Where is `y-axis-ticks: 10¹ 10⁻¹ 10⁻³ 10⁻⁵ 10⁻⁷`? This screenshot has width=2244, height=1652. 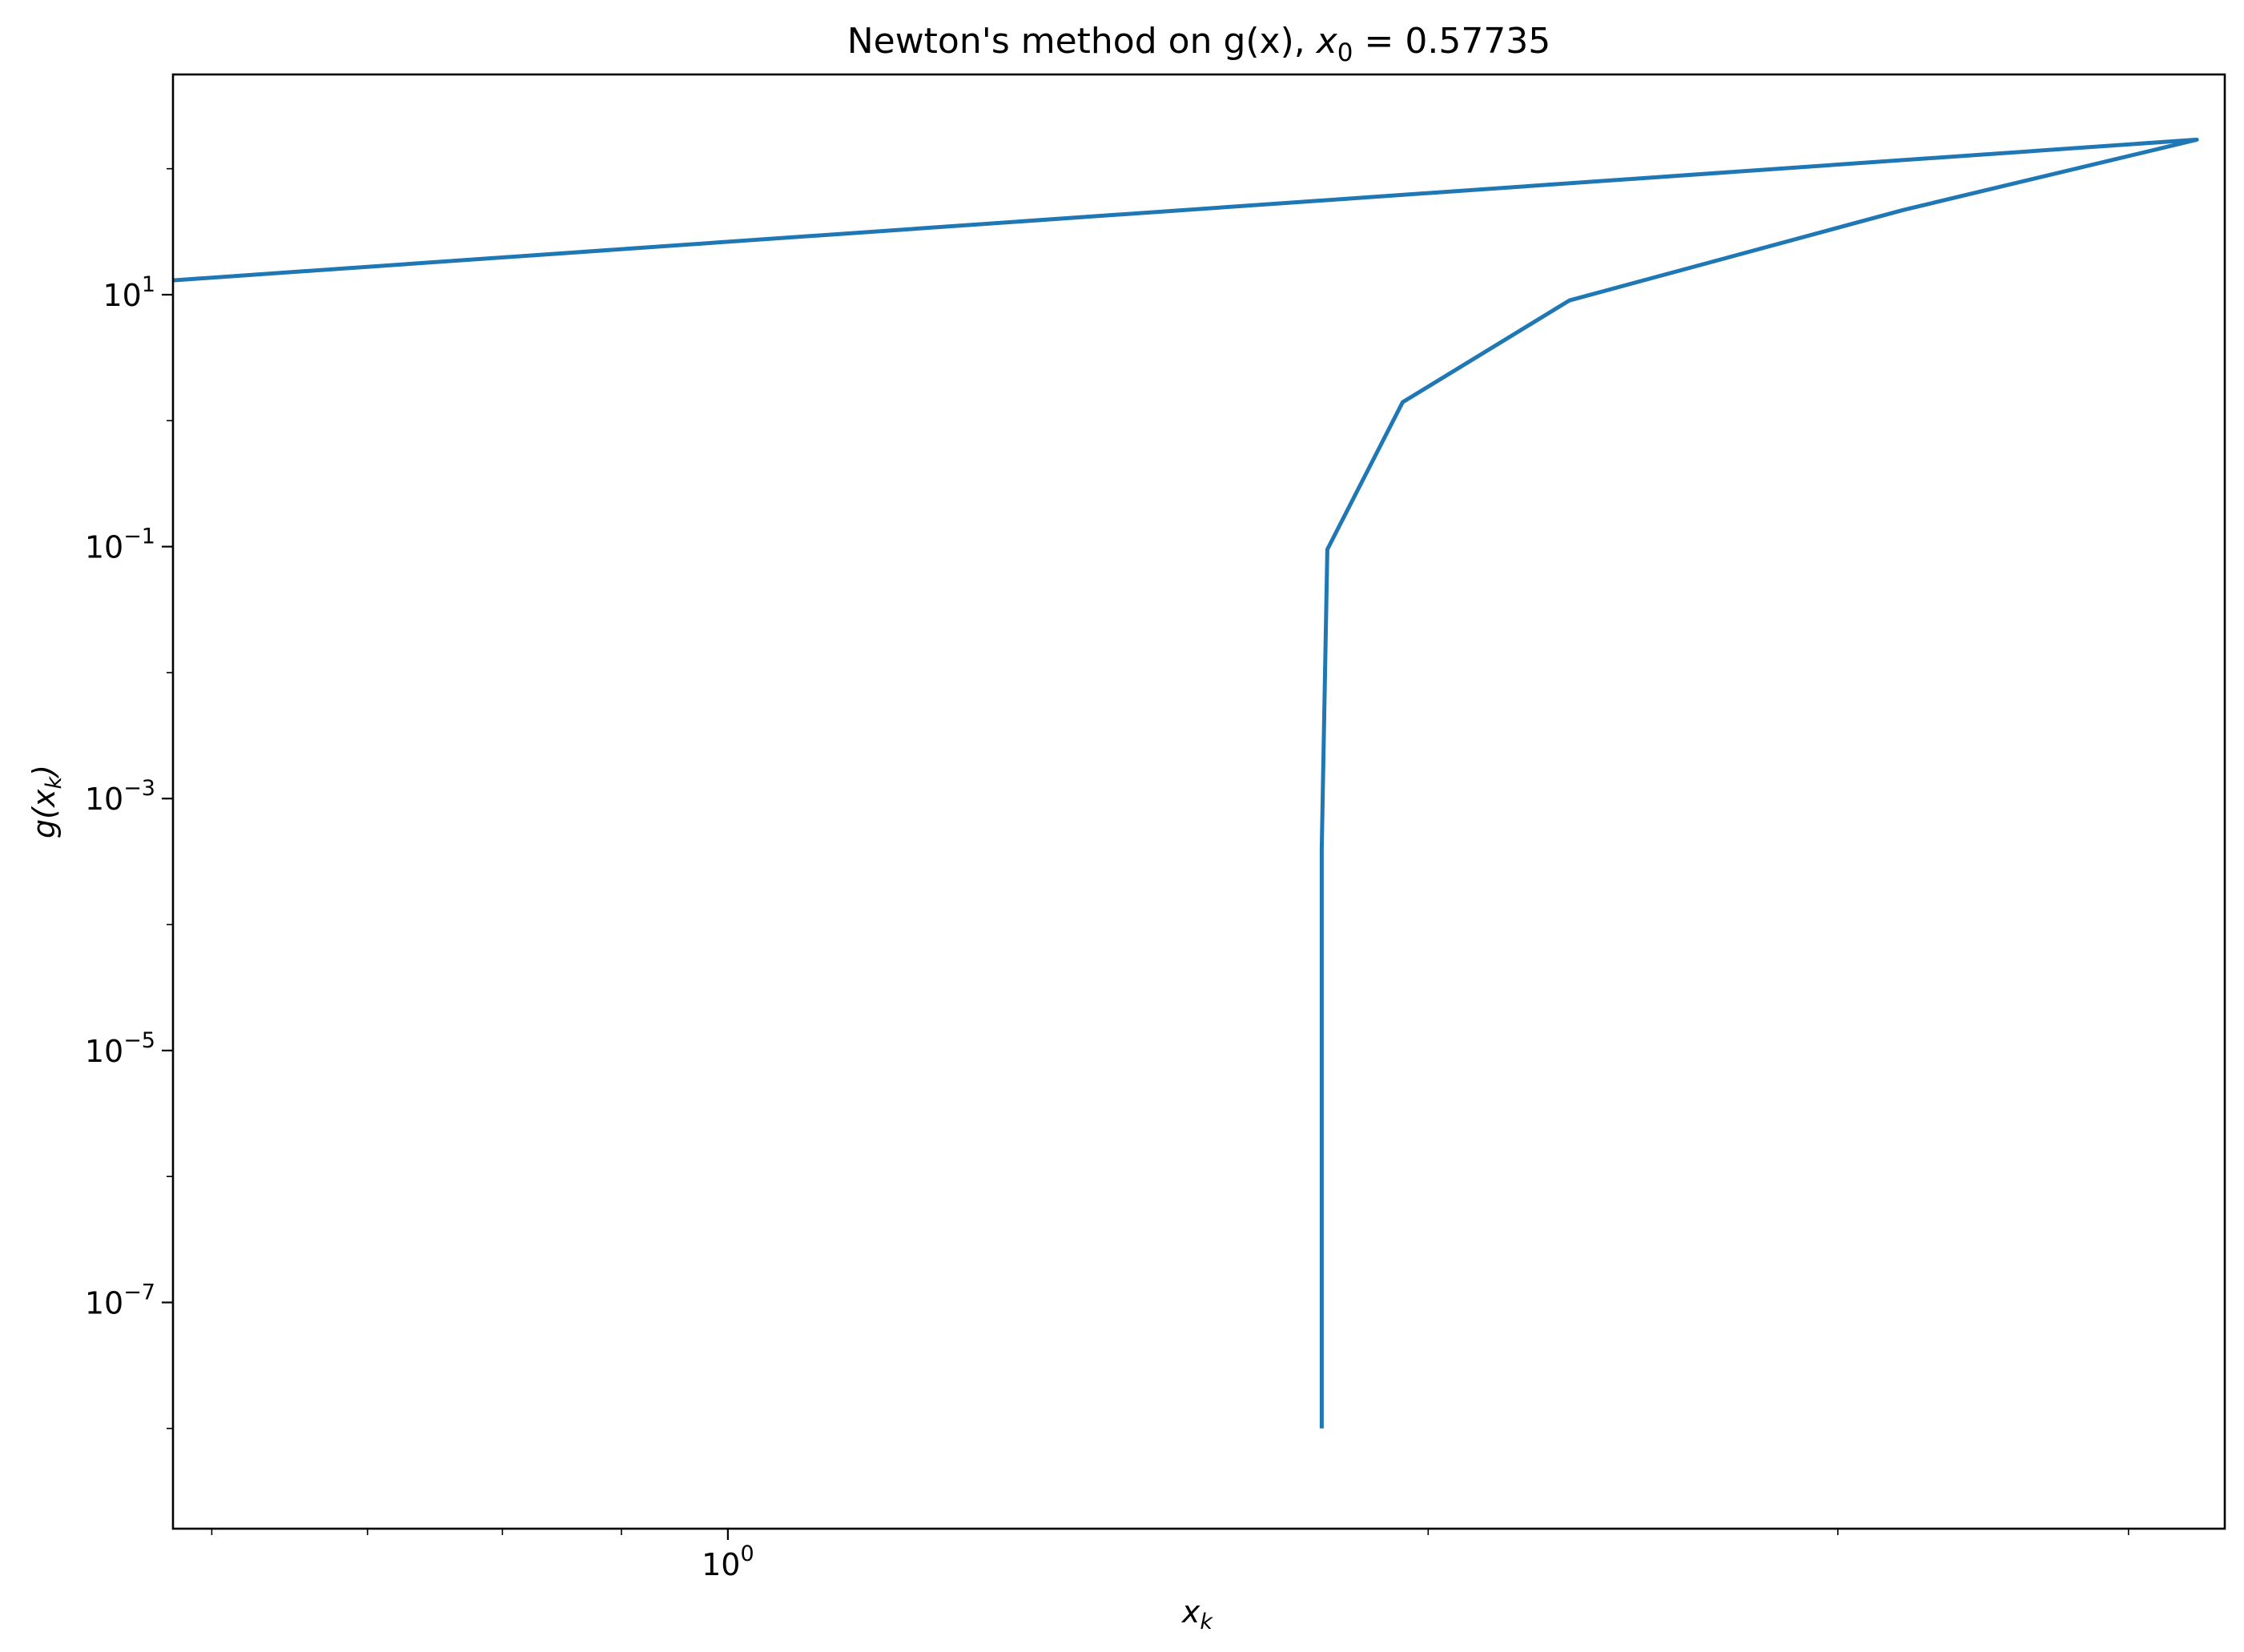 y-axis-ticks: 10¹ 10⁻¹ 10⁻³ 10⁻⁵ 10⁻⁷ is located at coordinates (129, 798).